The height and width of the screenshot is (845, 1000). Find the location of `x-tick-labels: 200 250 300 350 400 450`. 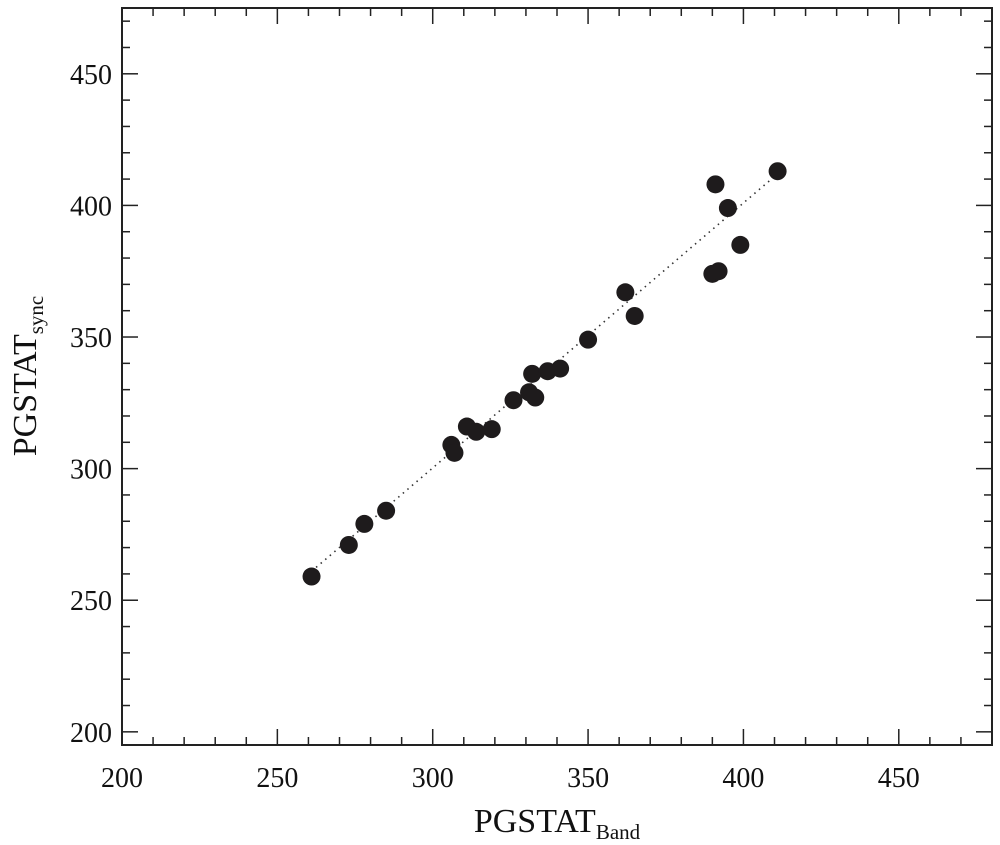

x-tick-labels: 200 250 300 350 400 450 is located at coordinates (510, 778).